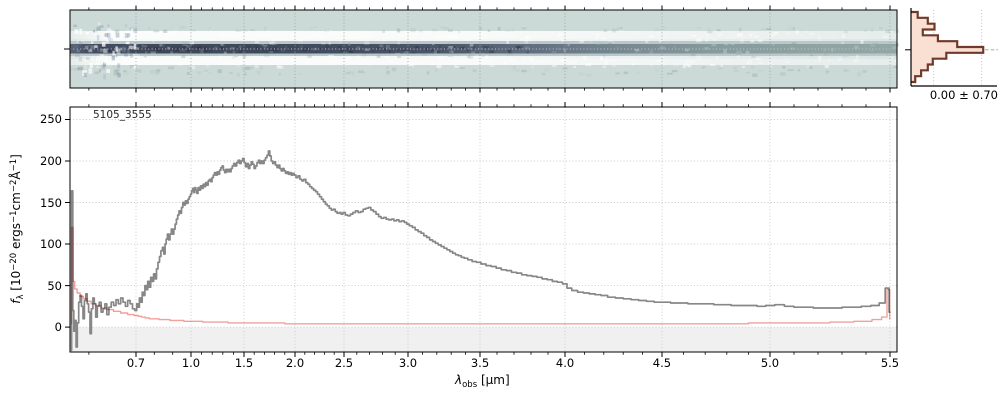 The image size is (1000, 400). Describe the element at coordinates (21, 297) in the screenshot. I see `y-axis-subscript: λ` at that location.